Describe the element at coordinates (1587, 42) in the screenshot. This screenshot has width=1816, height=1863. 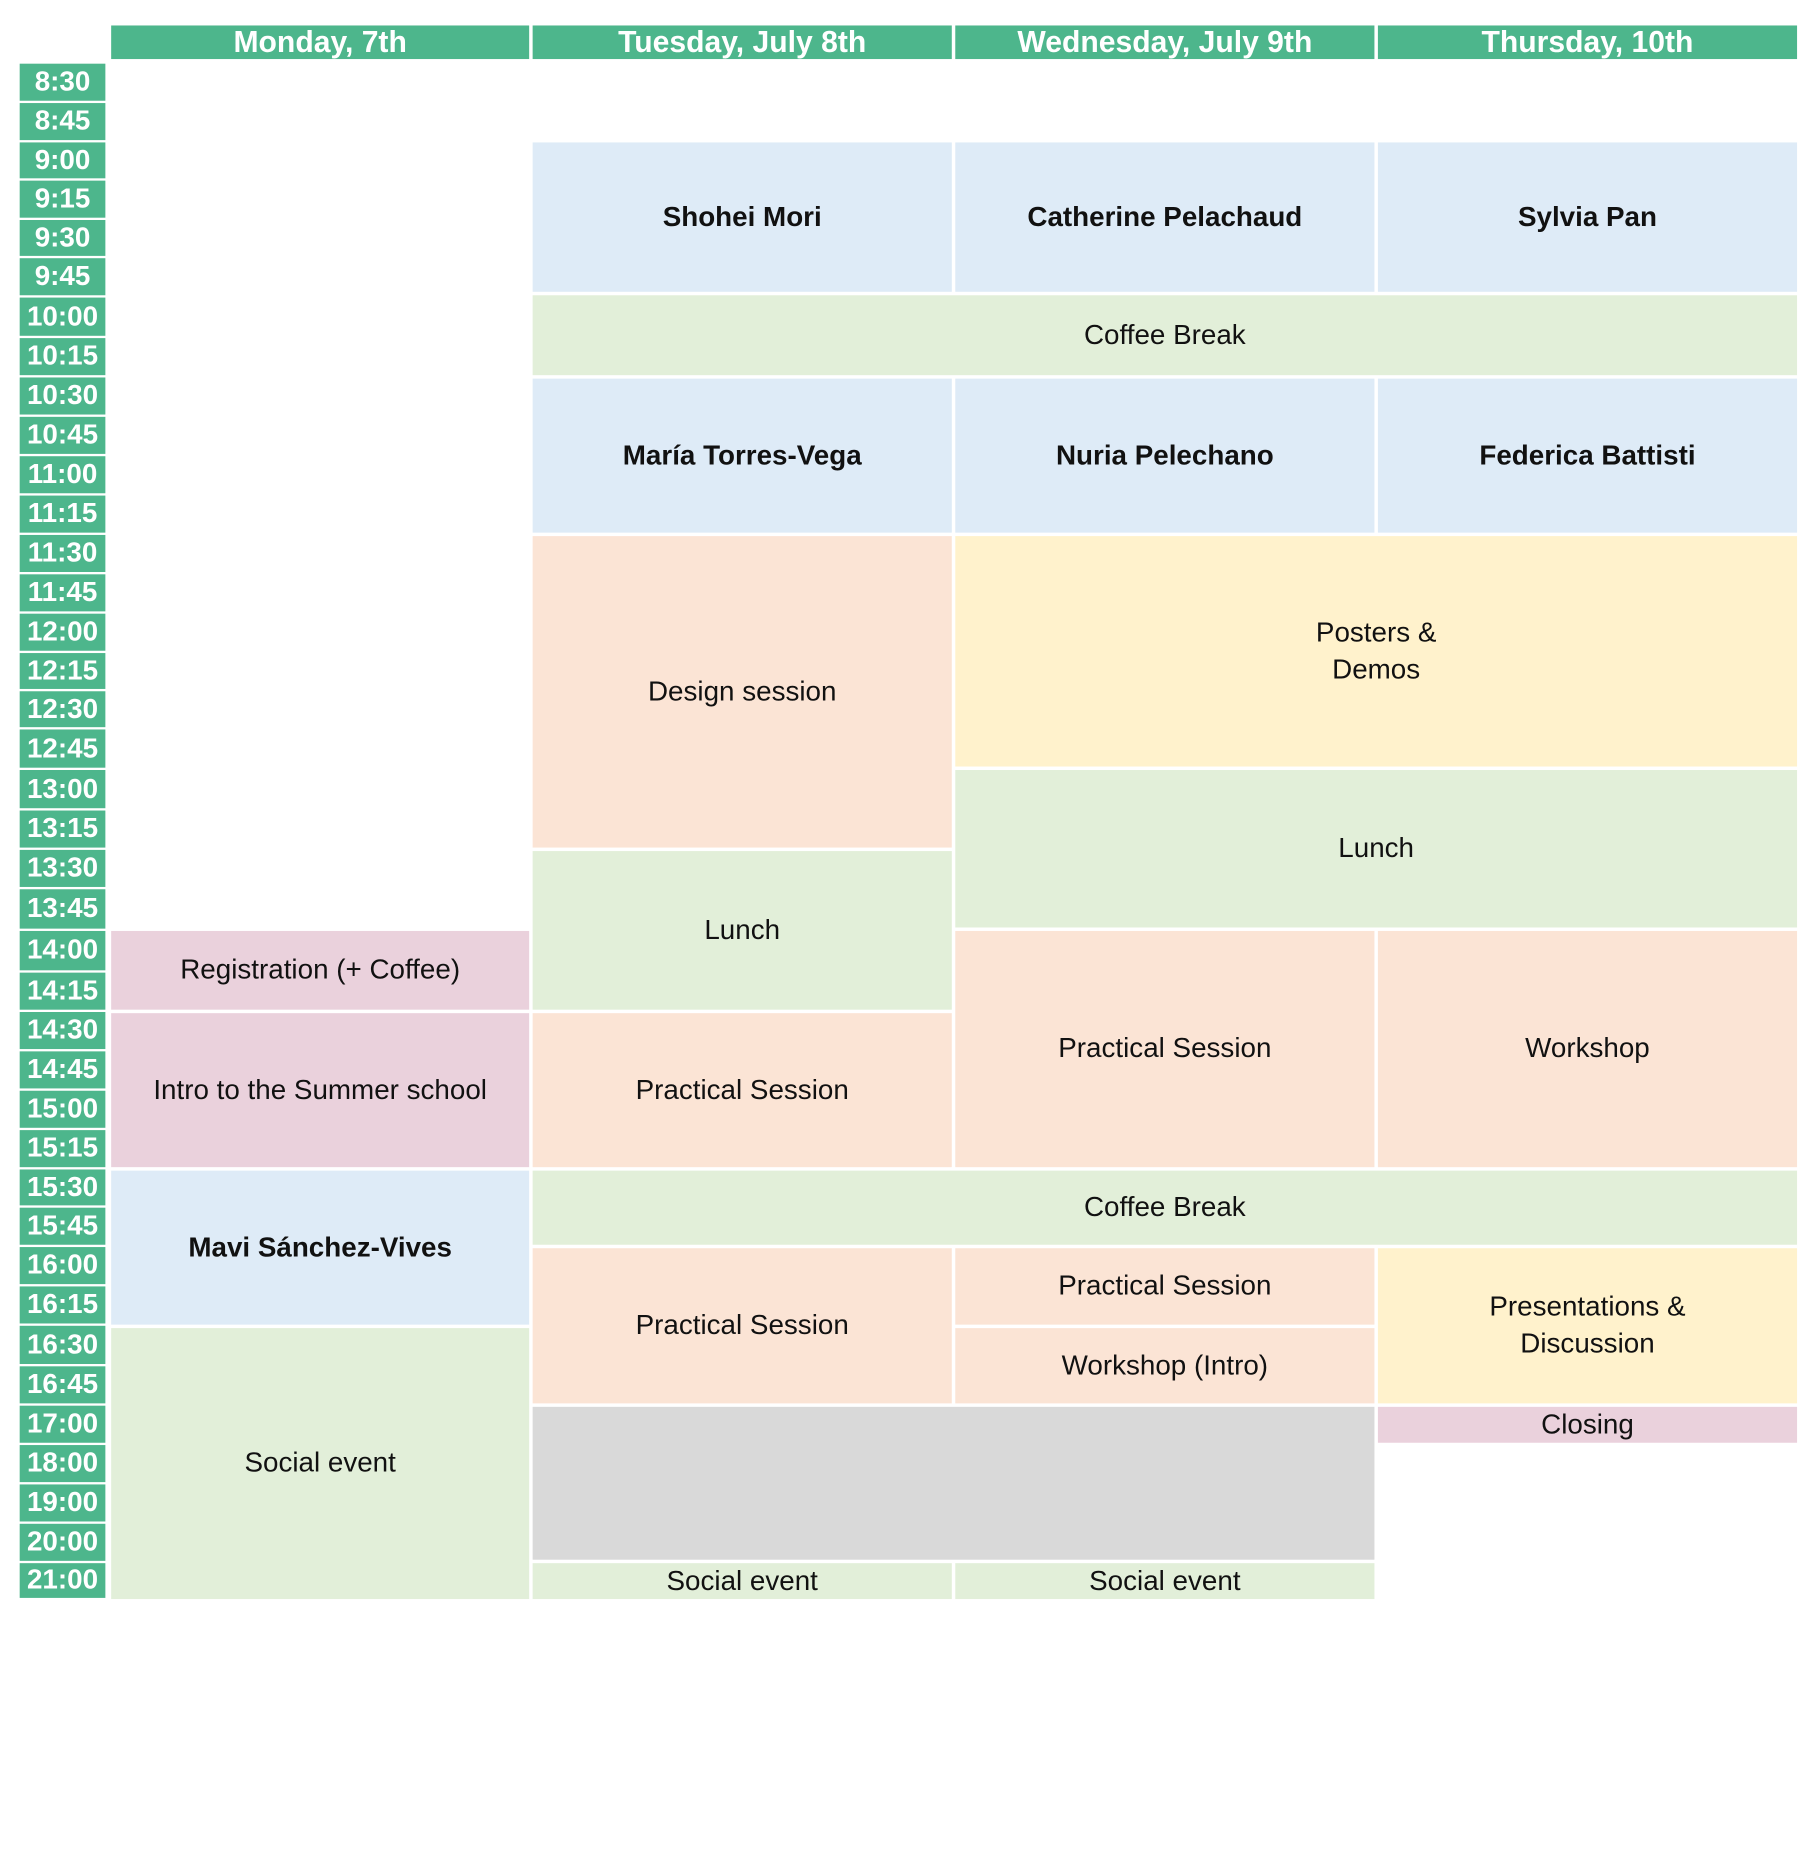
I see `day-header-thursday: Thursday, 10th` at that location.